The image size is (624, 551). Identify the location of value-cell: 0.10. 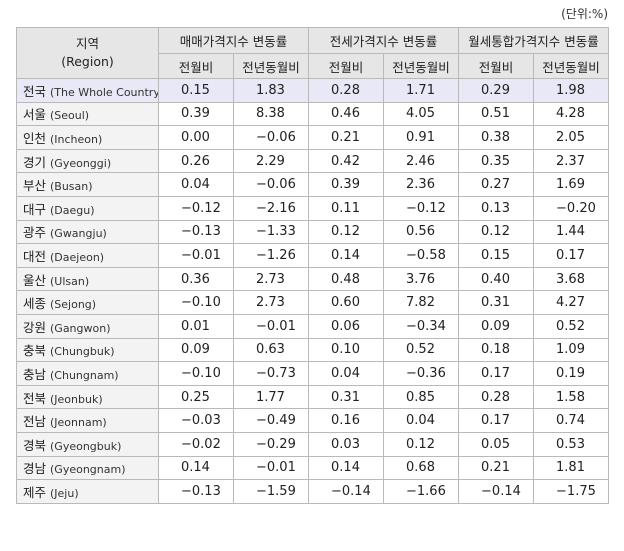
(346, 350).